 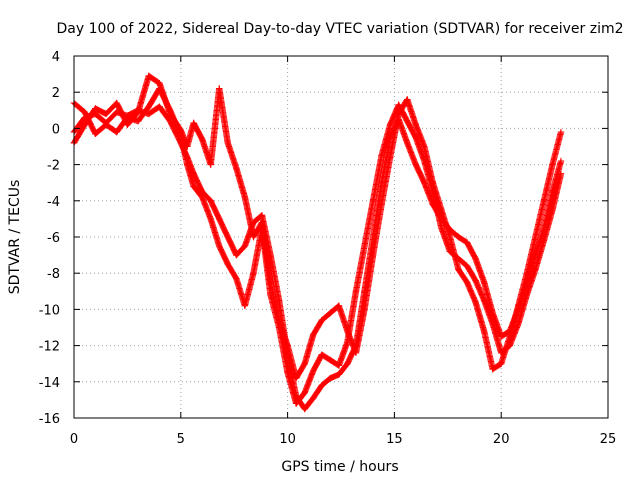 I want to click on y-tick-label: -8, so click(x=53, y=274).